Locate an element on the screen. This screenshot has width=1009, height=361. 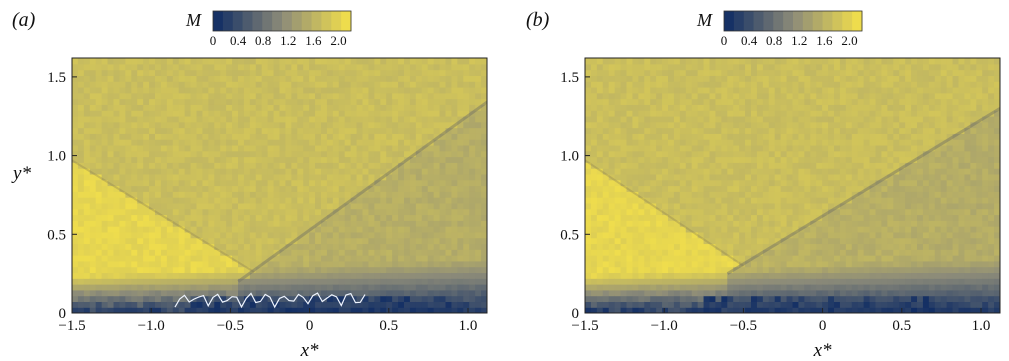
x-tick-label: −1.0 is located at coordinates (151, 326).